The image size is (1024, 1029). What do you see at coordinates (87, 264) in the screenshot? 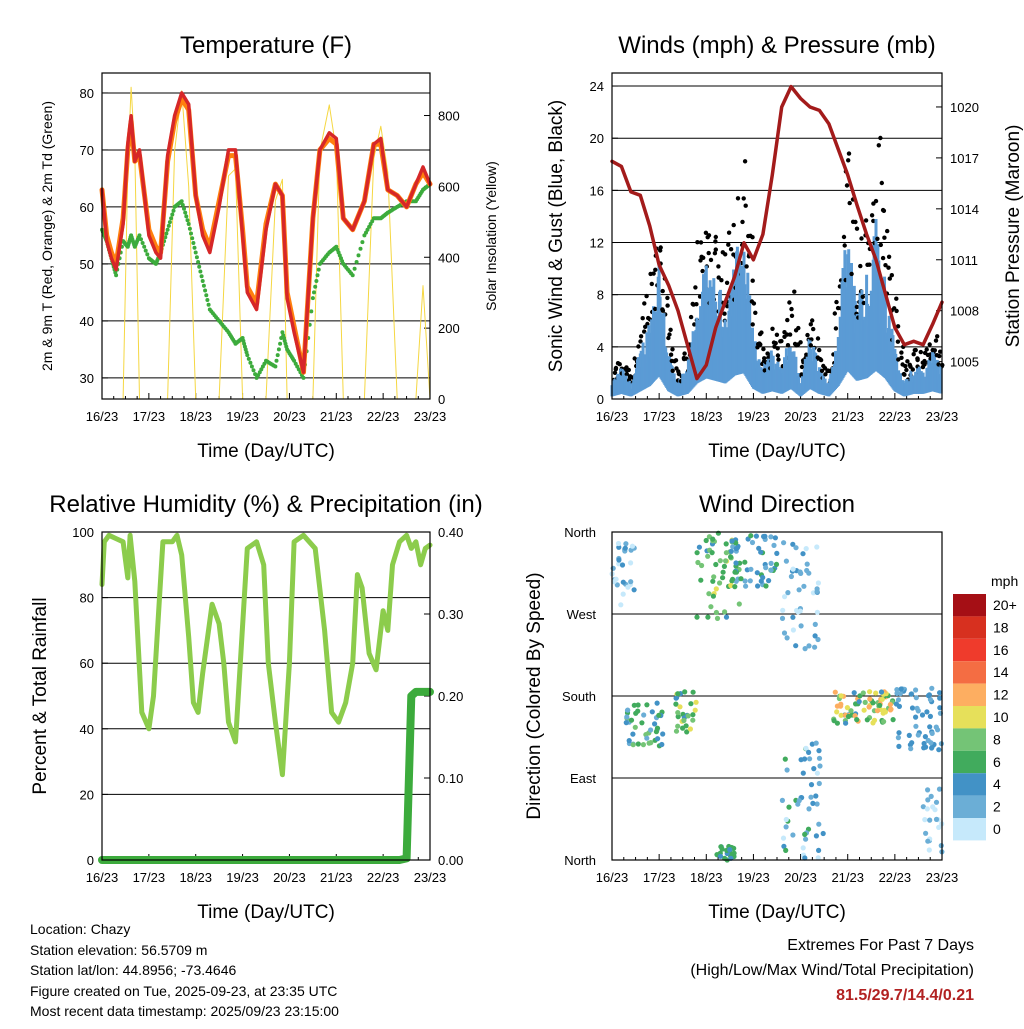
I see `y-tick-label: 50` at bounding box center [87, 264].